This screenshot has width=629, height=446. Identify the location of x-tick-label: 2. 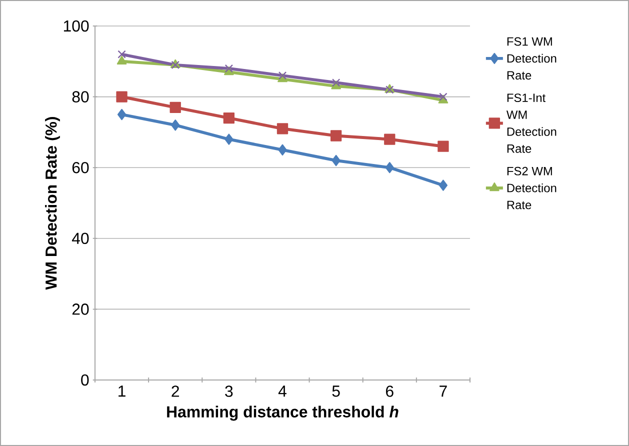
(175, 391).